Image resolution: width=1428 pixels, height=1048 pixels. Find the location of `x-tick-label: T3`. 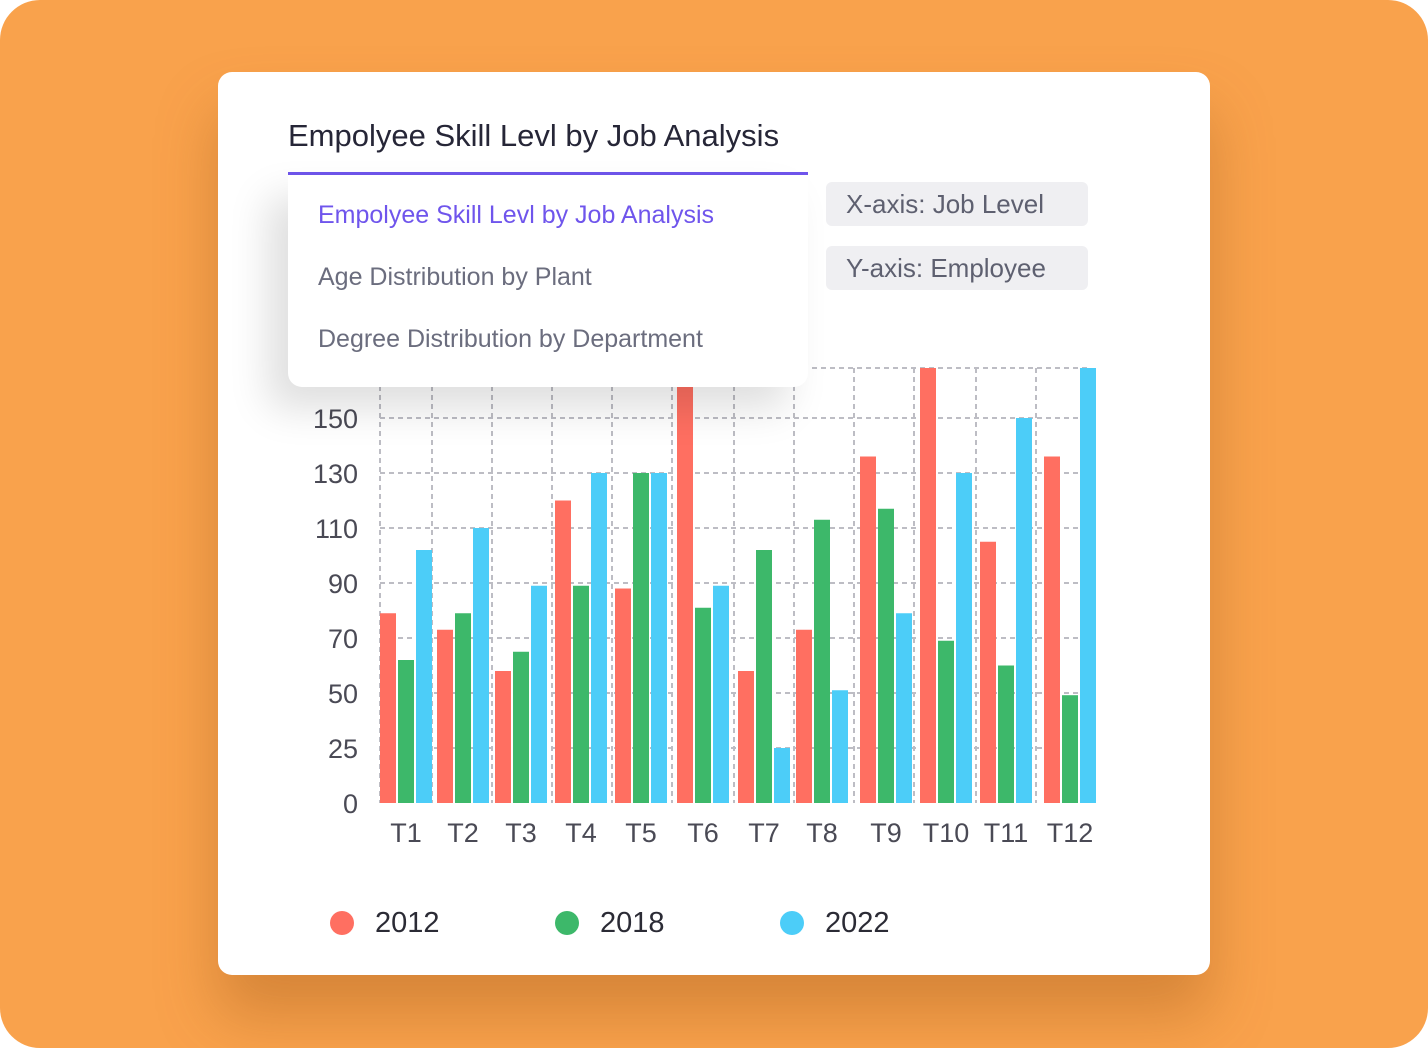

x-tick-label: T3 is located at coordinates (521, 833).